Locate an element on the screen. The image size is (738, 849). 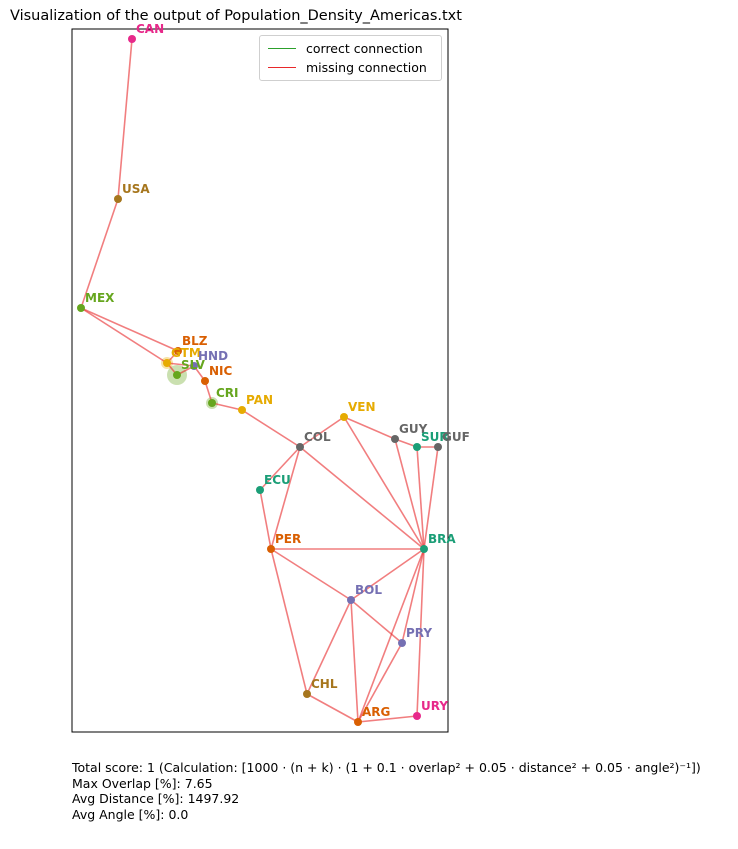
edge-col-ecu is located at coordinates (280, 468).